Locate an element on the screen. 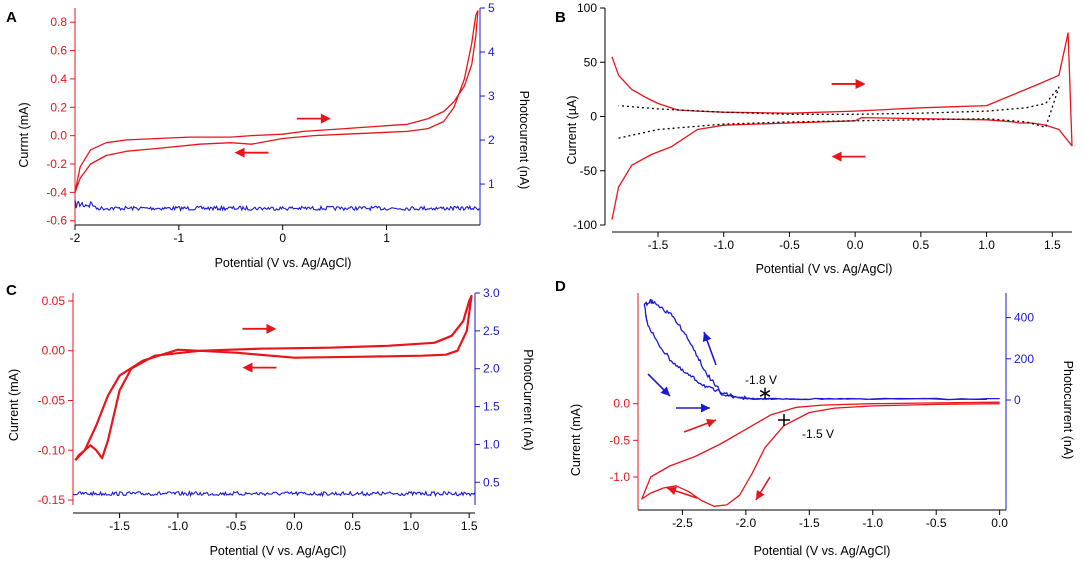 This screenshot has width=1084, height=565. panel-b-ylabel: Current (µA) is located at coordinates (572, 129).